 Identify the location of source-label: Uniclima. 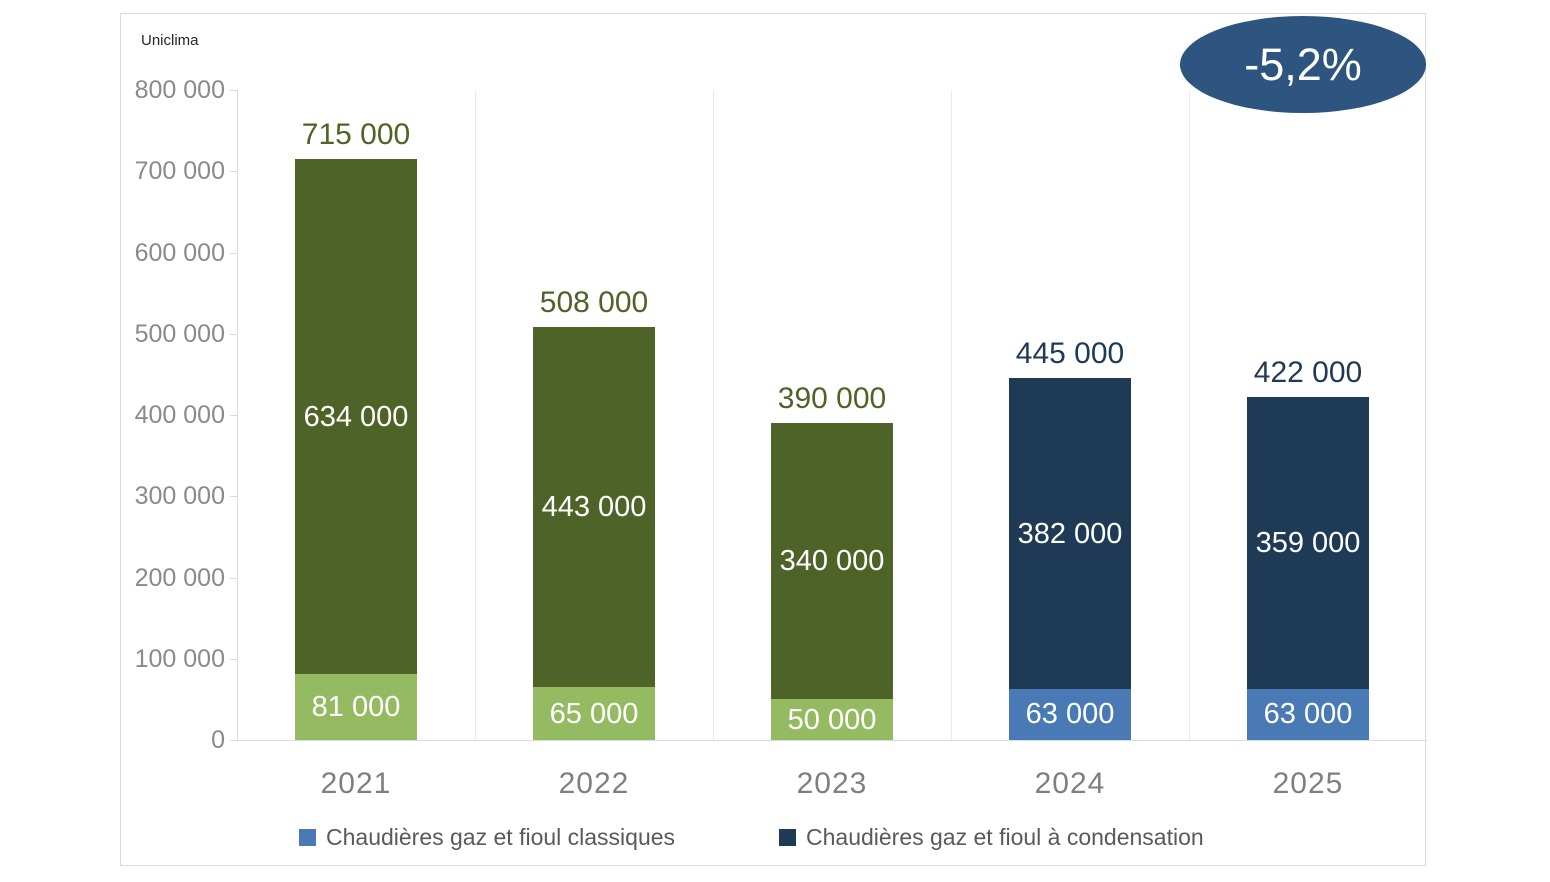
(170, 40).